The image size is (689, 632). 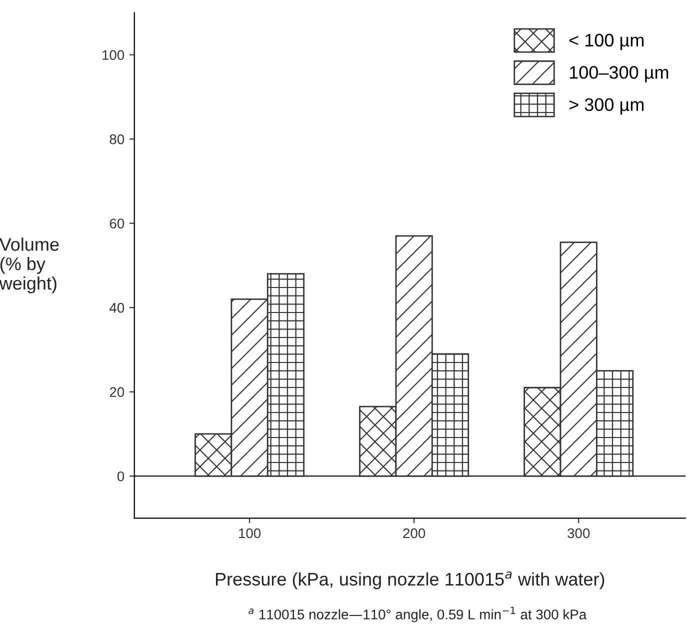 What do you see at coordinates (579, 533) in the screenshot?
I see `x-tick-label: 300` at bounding box center [579, 533].